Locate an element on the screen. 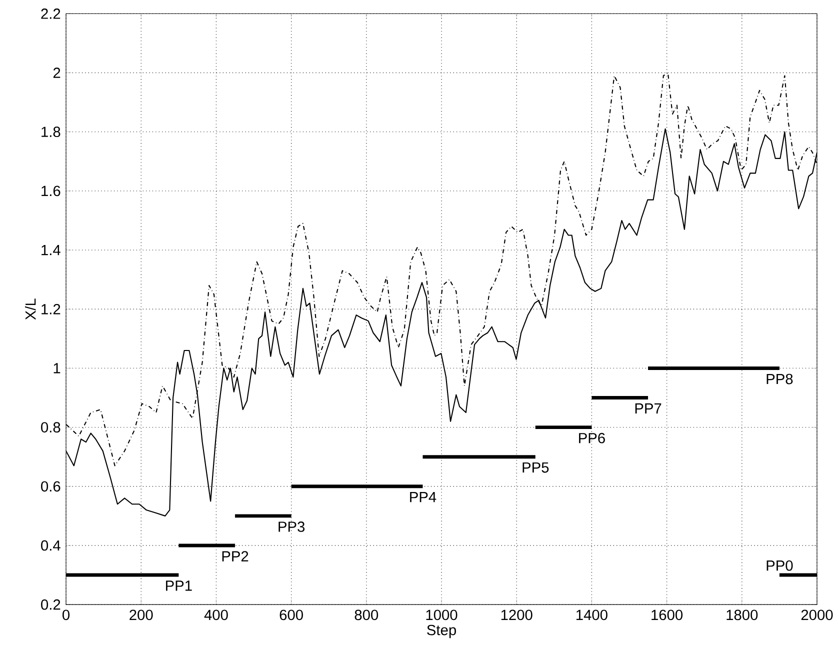 The height and width of the screenshot is (654, 839). x-tick-label: 1800 is located at coordinates (742, 615).